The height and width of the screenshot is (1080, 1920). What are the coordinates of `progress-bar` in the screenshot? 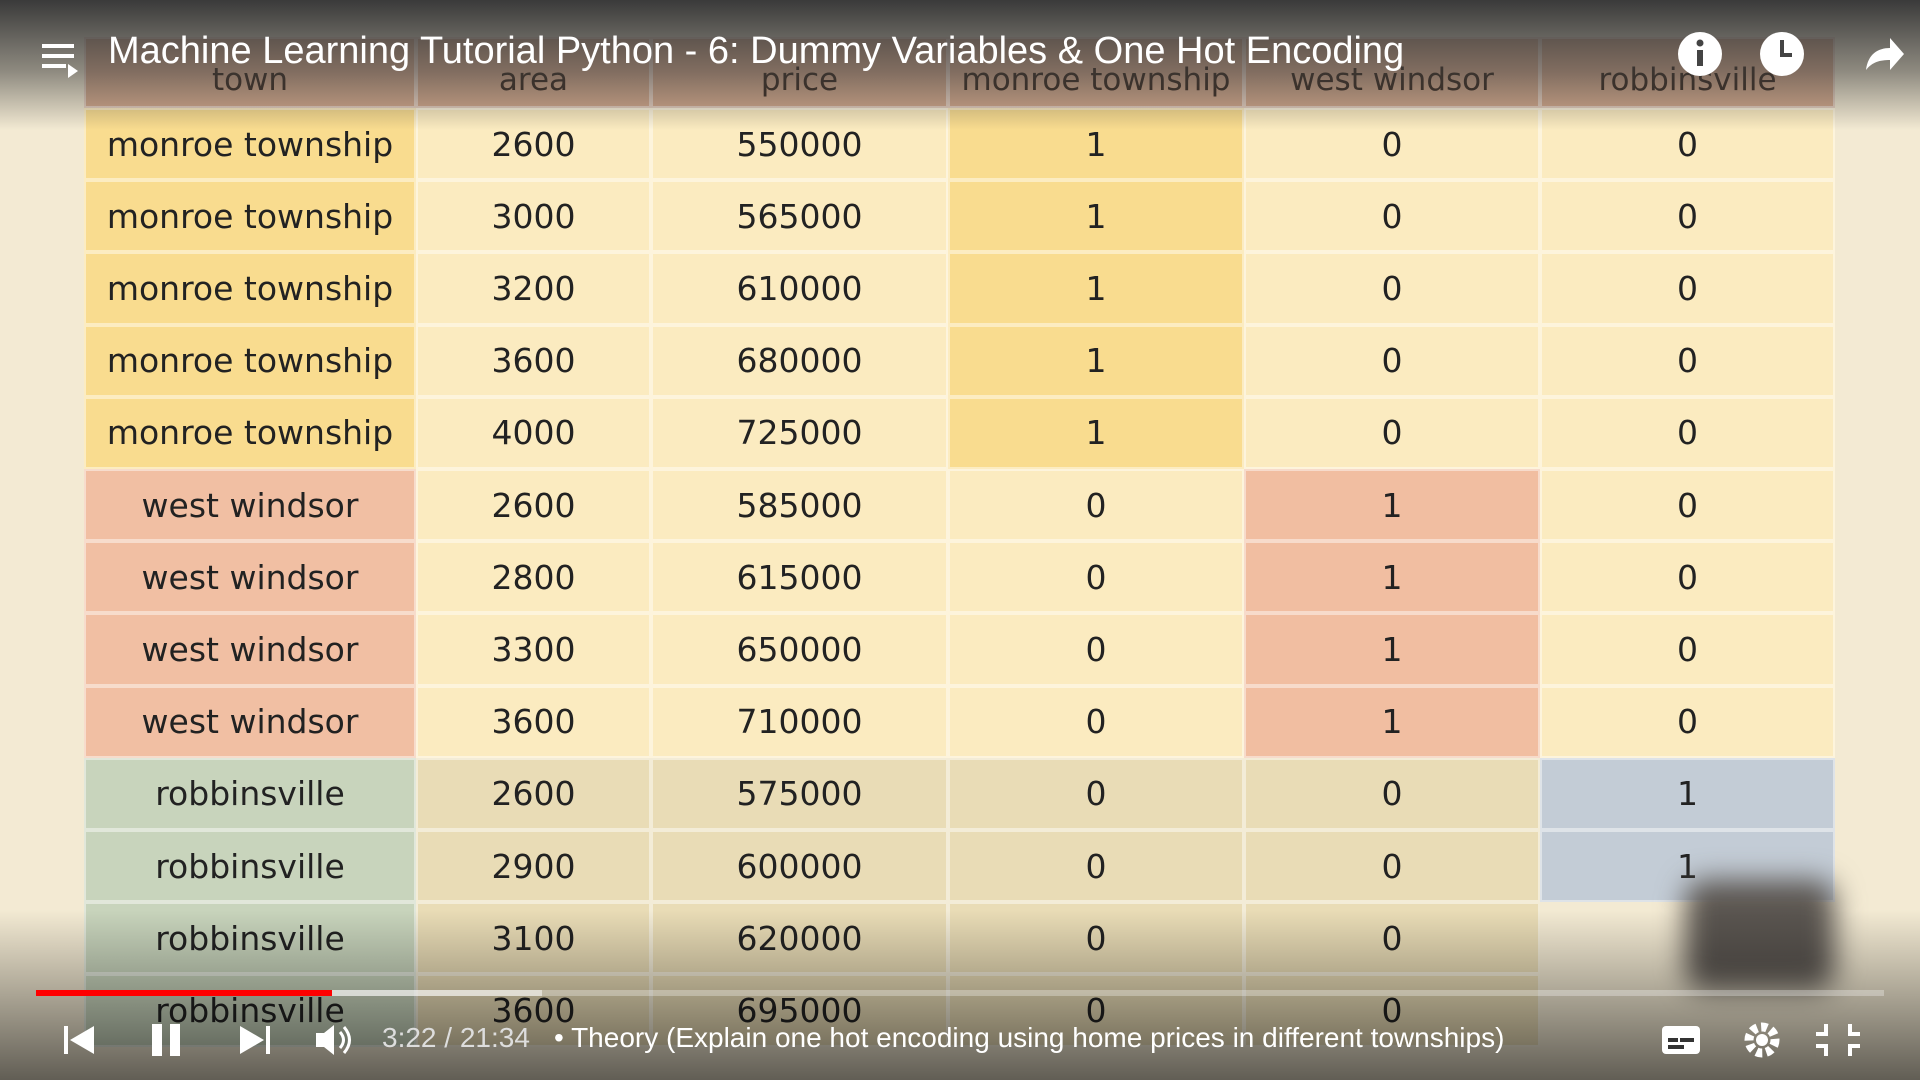 It's located at (960, 993).